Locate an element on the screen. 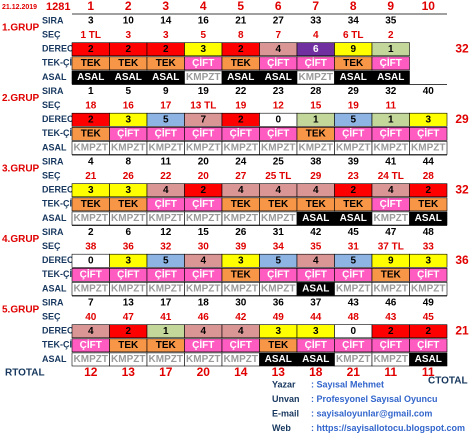 This screenshot has width=473, height=433. cell-text: 14 is located at coordinates (166, 21).